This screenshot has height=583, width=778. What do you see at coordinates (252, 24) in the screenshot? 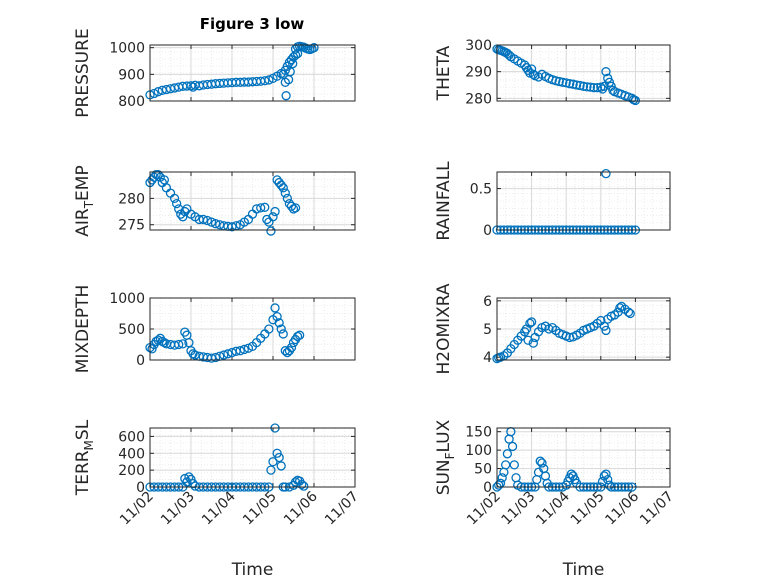
I see `figure-title: Figure 3 low` at bounding box center [252, 24].